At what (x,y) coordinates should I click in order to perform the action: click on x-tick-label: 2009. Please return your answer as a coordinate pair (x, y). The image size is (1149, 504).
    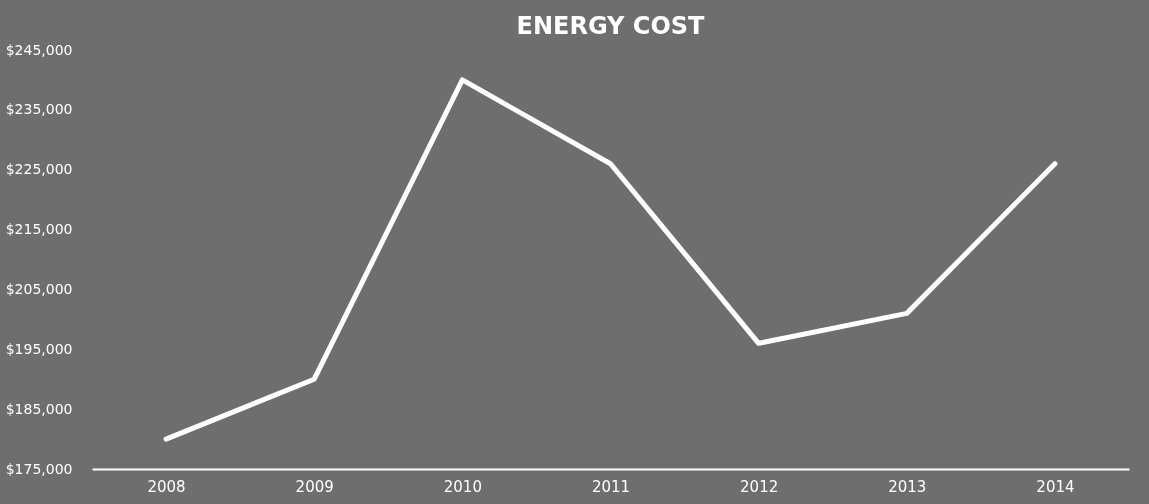
    Looking at the image, I should click on (314, 486).